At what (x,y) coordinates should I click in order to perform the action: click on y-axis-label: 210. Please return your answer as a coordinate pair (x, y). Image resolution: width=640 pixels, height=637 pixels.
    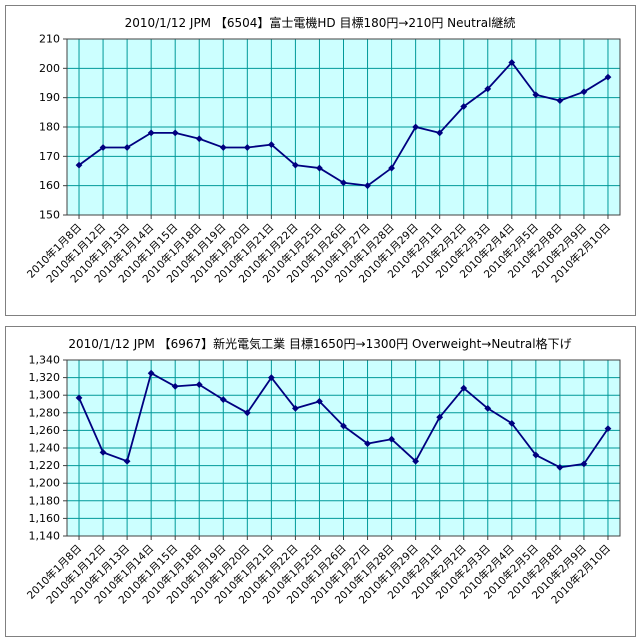
    Looking at the image, I should click on (49, 39).